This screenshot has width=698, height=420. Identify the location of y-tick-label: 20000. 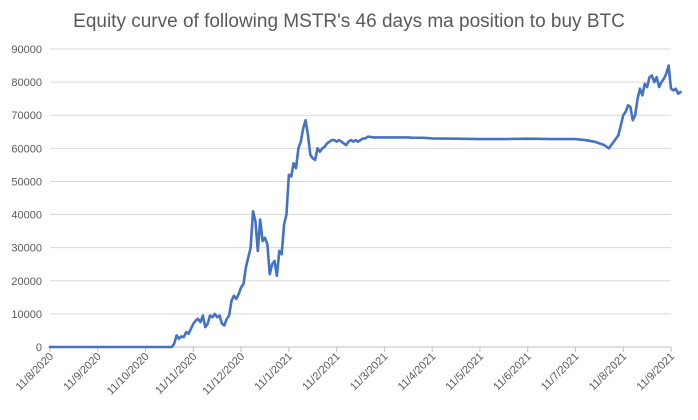
(26, 282).